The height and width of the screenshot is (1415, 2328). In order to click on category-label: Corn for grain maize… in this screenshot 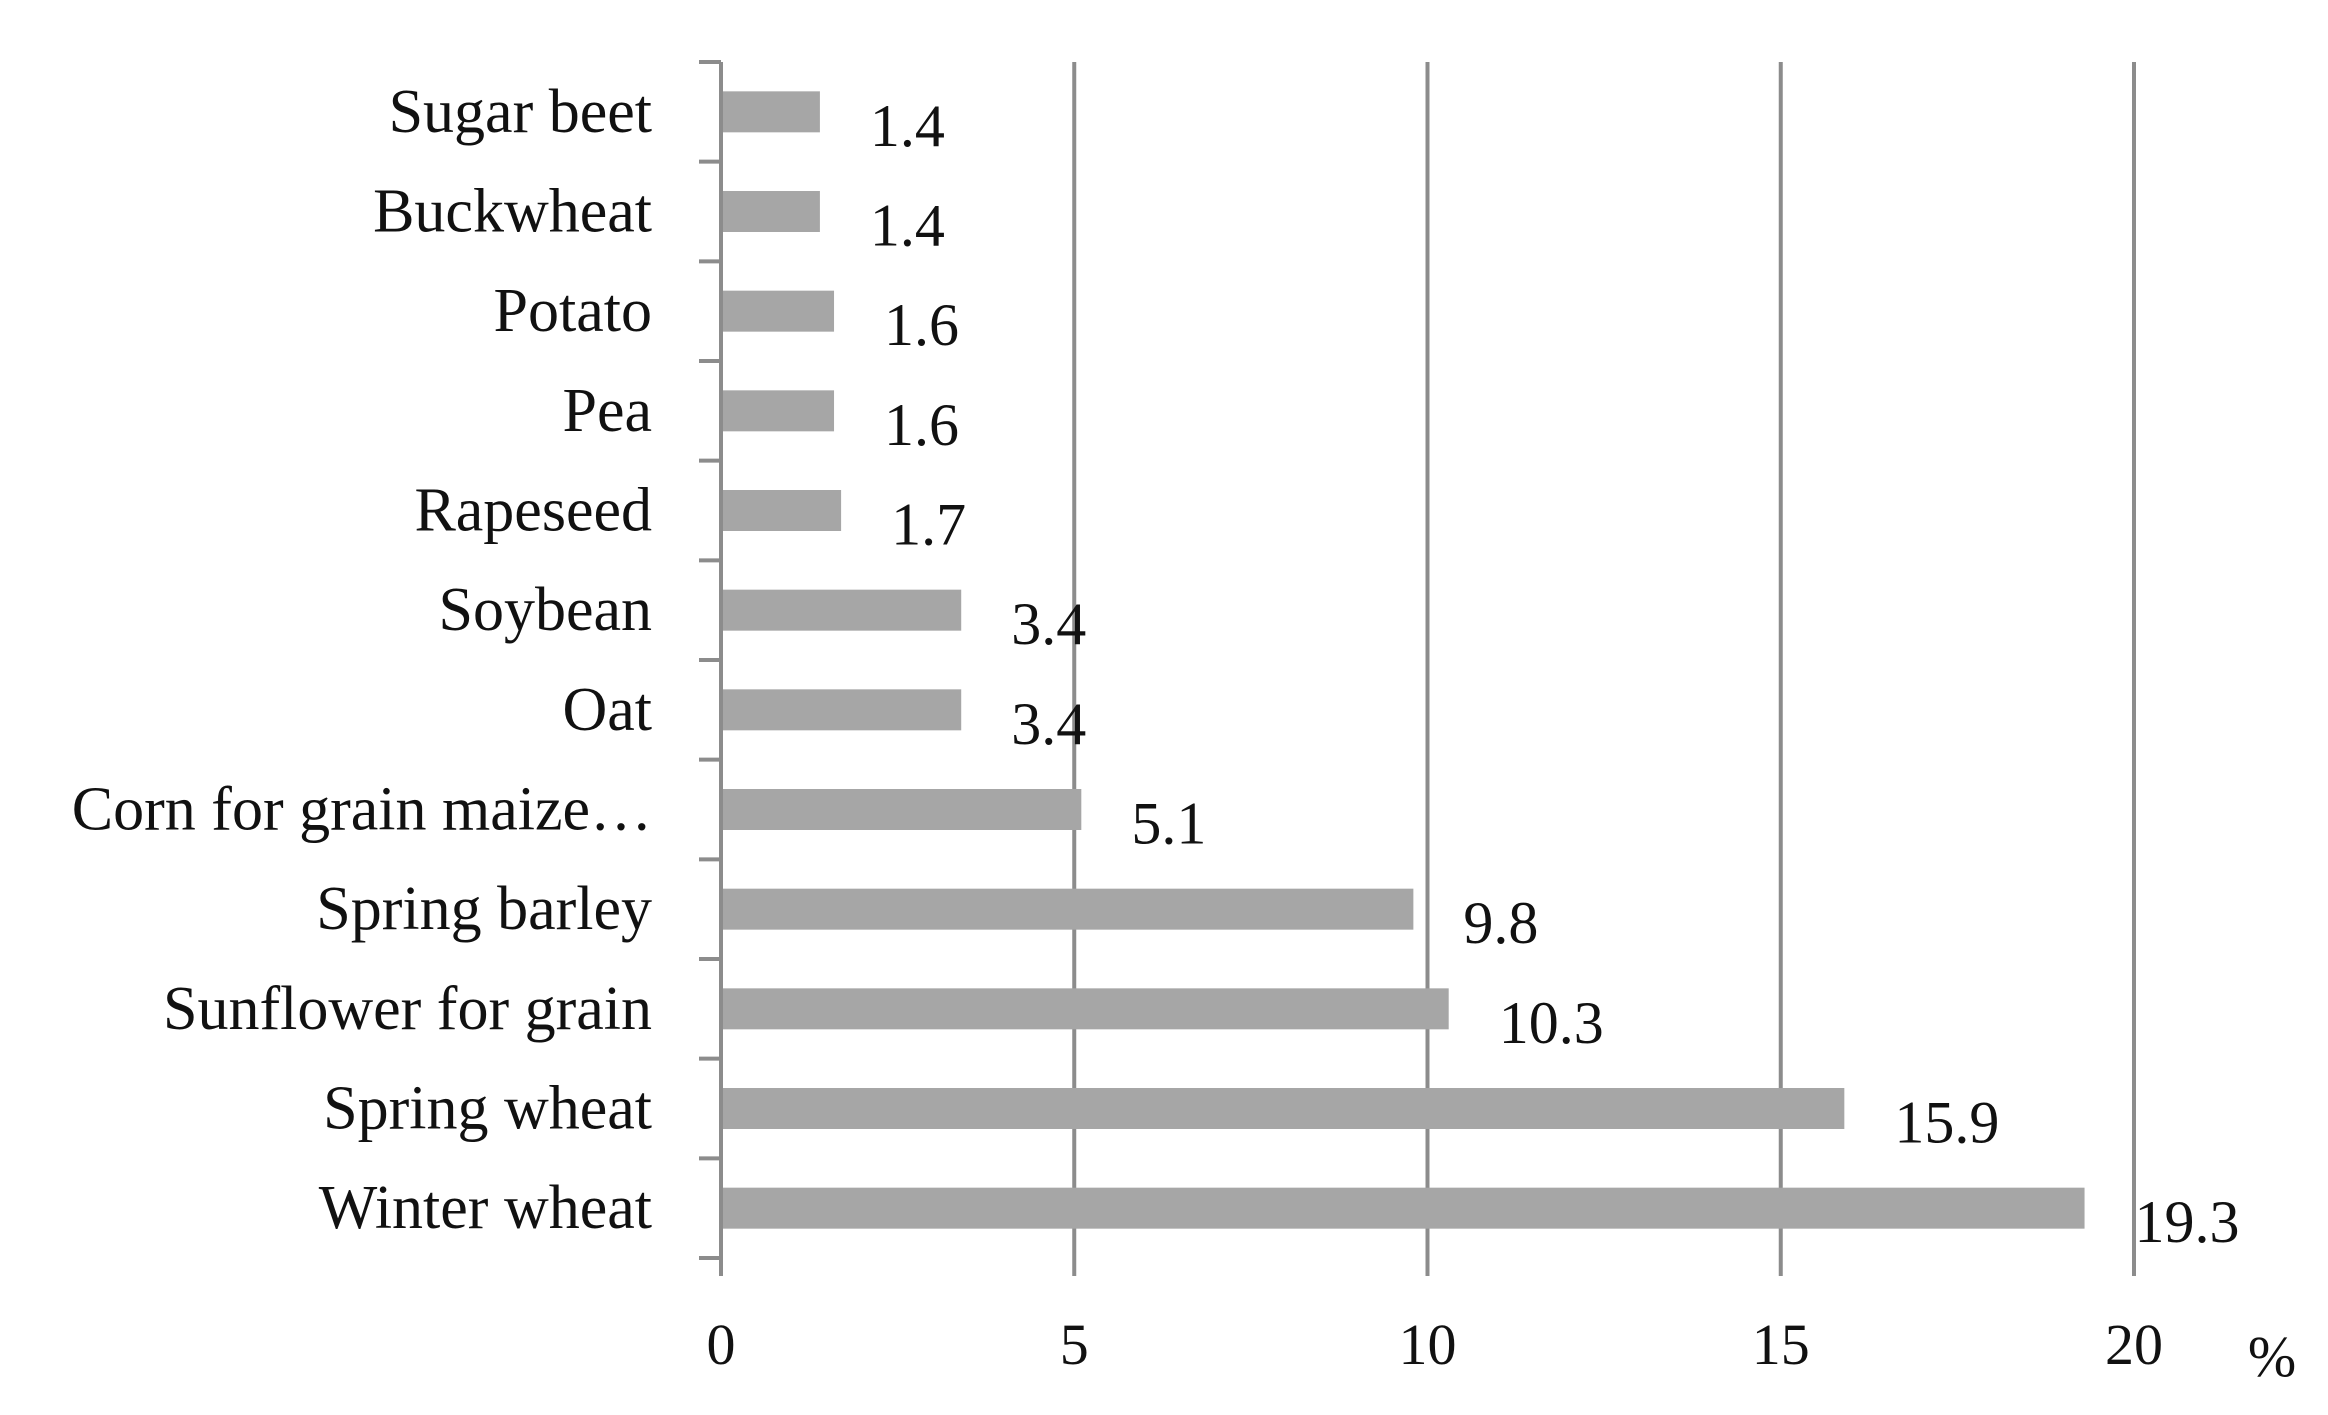, I will do `click(362, 810)`.